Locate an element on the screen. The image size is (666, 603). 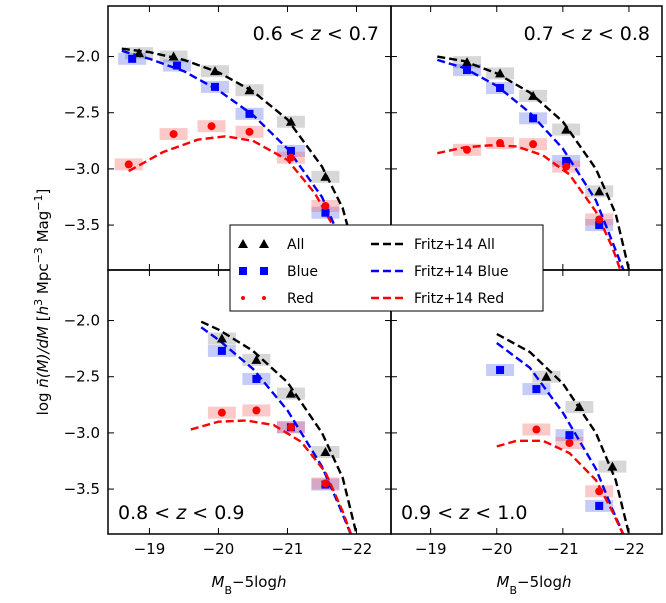
y-axis-title: log n̄(M)/dM [h3 Mpc−3 Mag−1] is located at coordinates (42, 302).